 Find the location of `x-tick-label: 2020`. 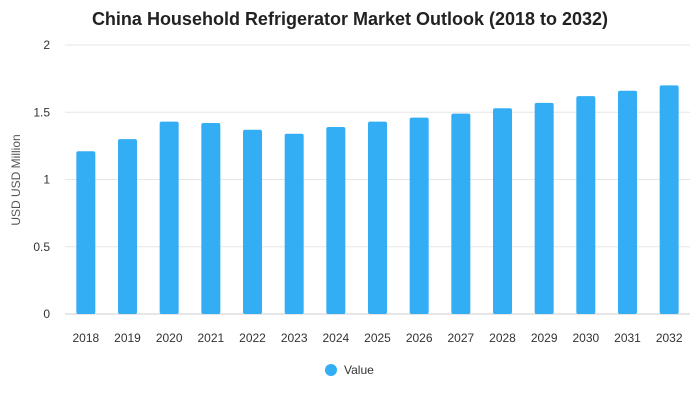

x-tick-label: 2020 is located at coordinates (169, 338).